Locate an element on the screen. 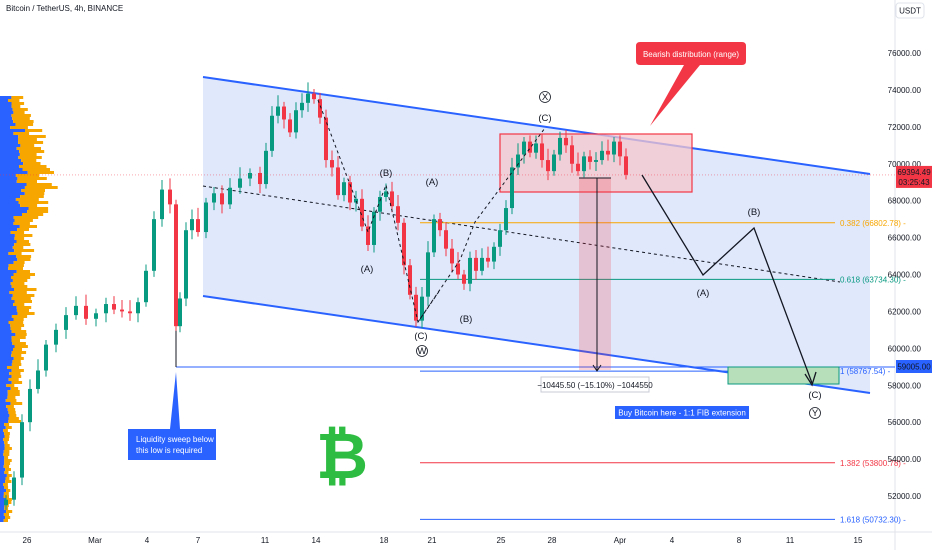 The image size is (932, 550). currency-badge is located at coordinates (910, 10).